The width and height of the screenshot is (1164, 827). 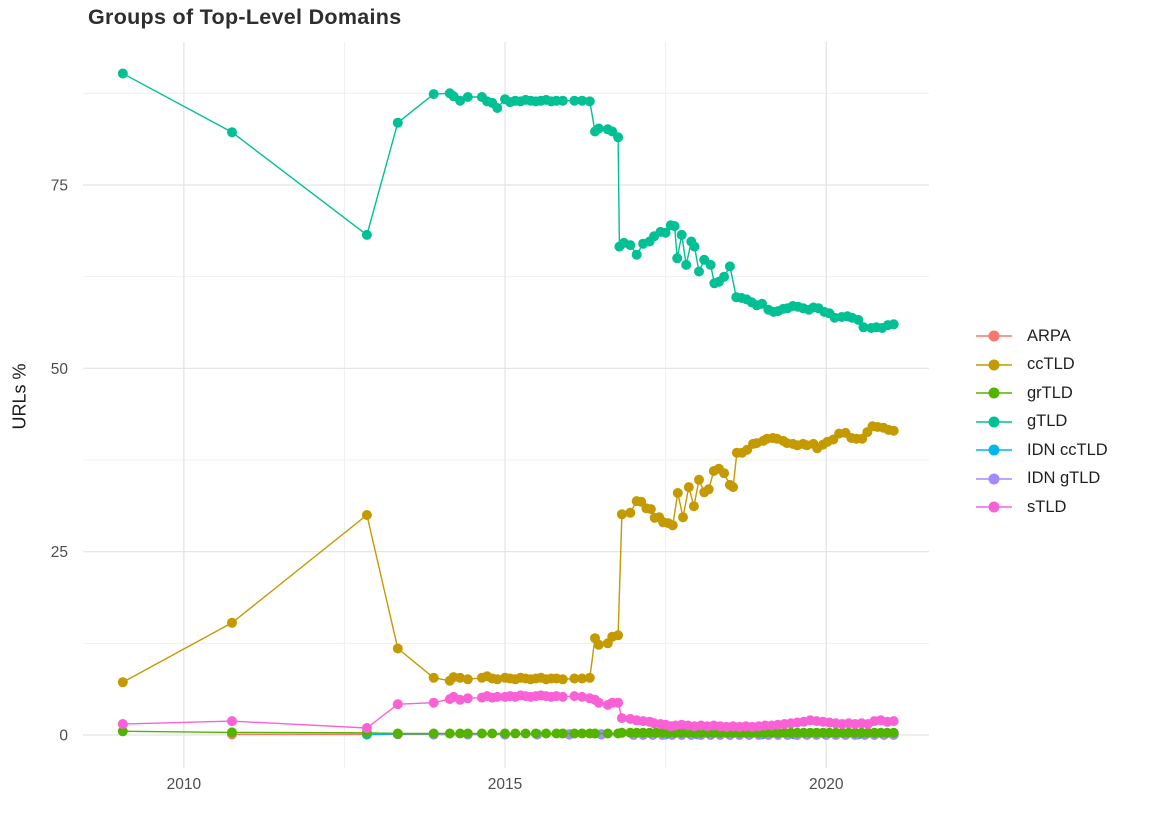 I want to click on chart-title: Groups of Top-Level Domains, so click(x=245, y=17).